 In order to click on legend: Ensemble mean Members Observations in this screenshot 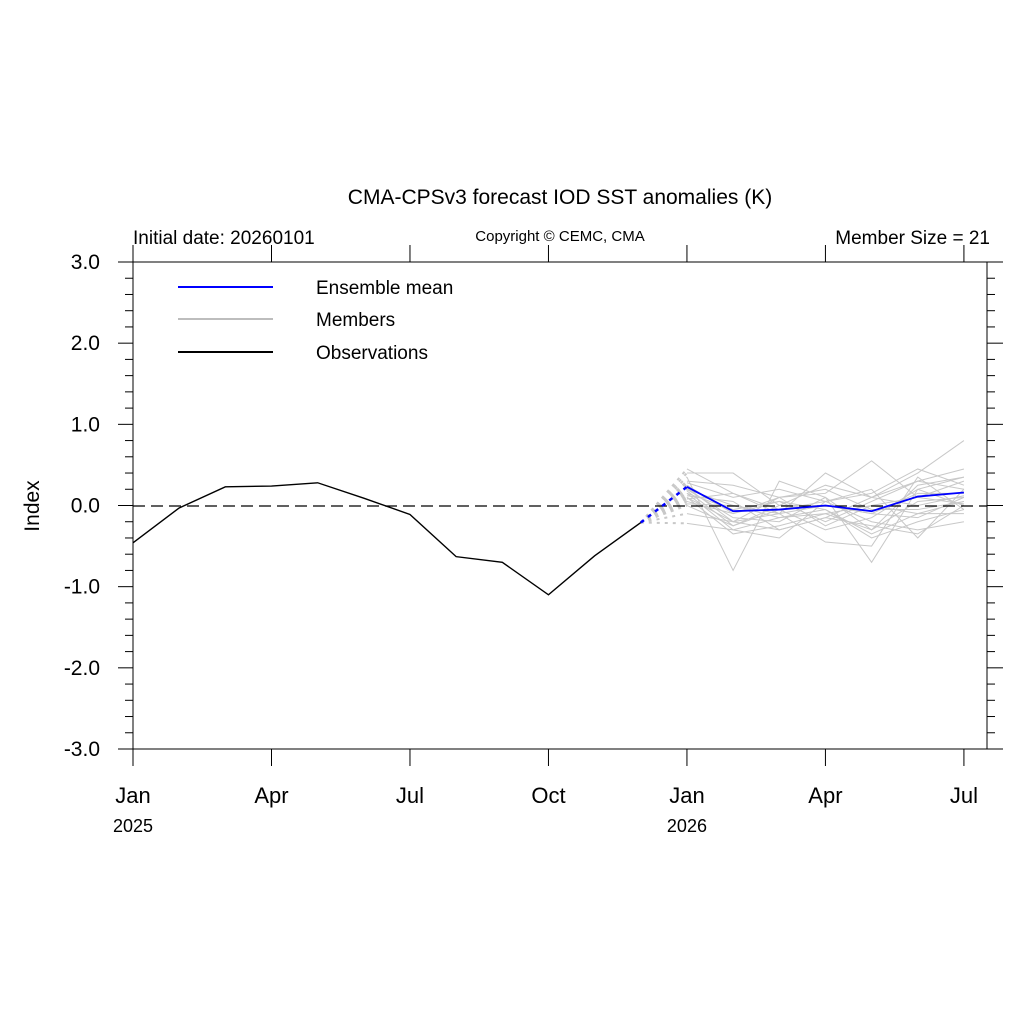, I will do `click(315, 321)`.